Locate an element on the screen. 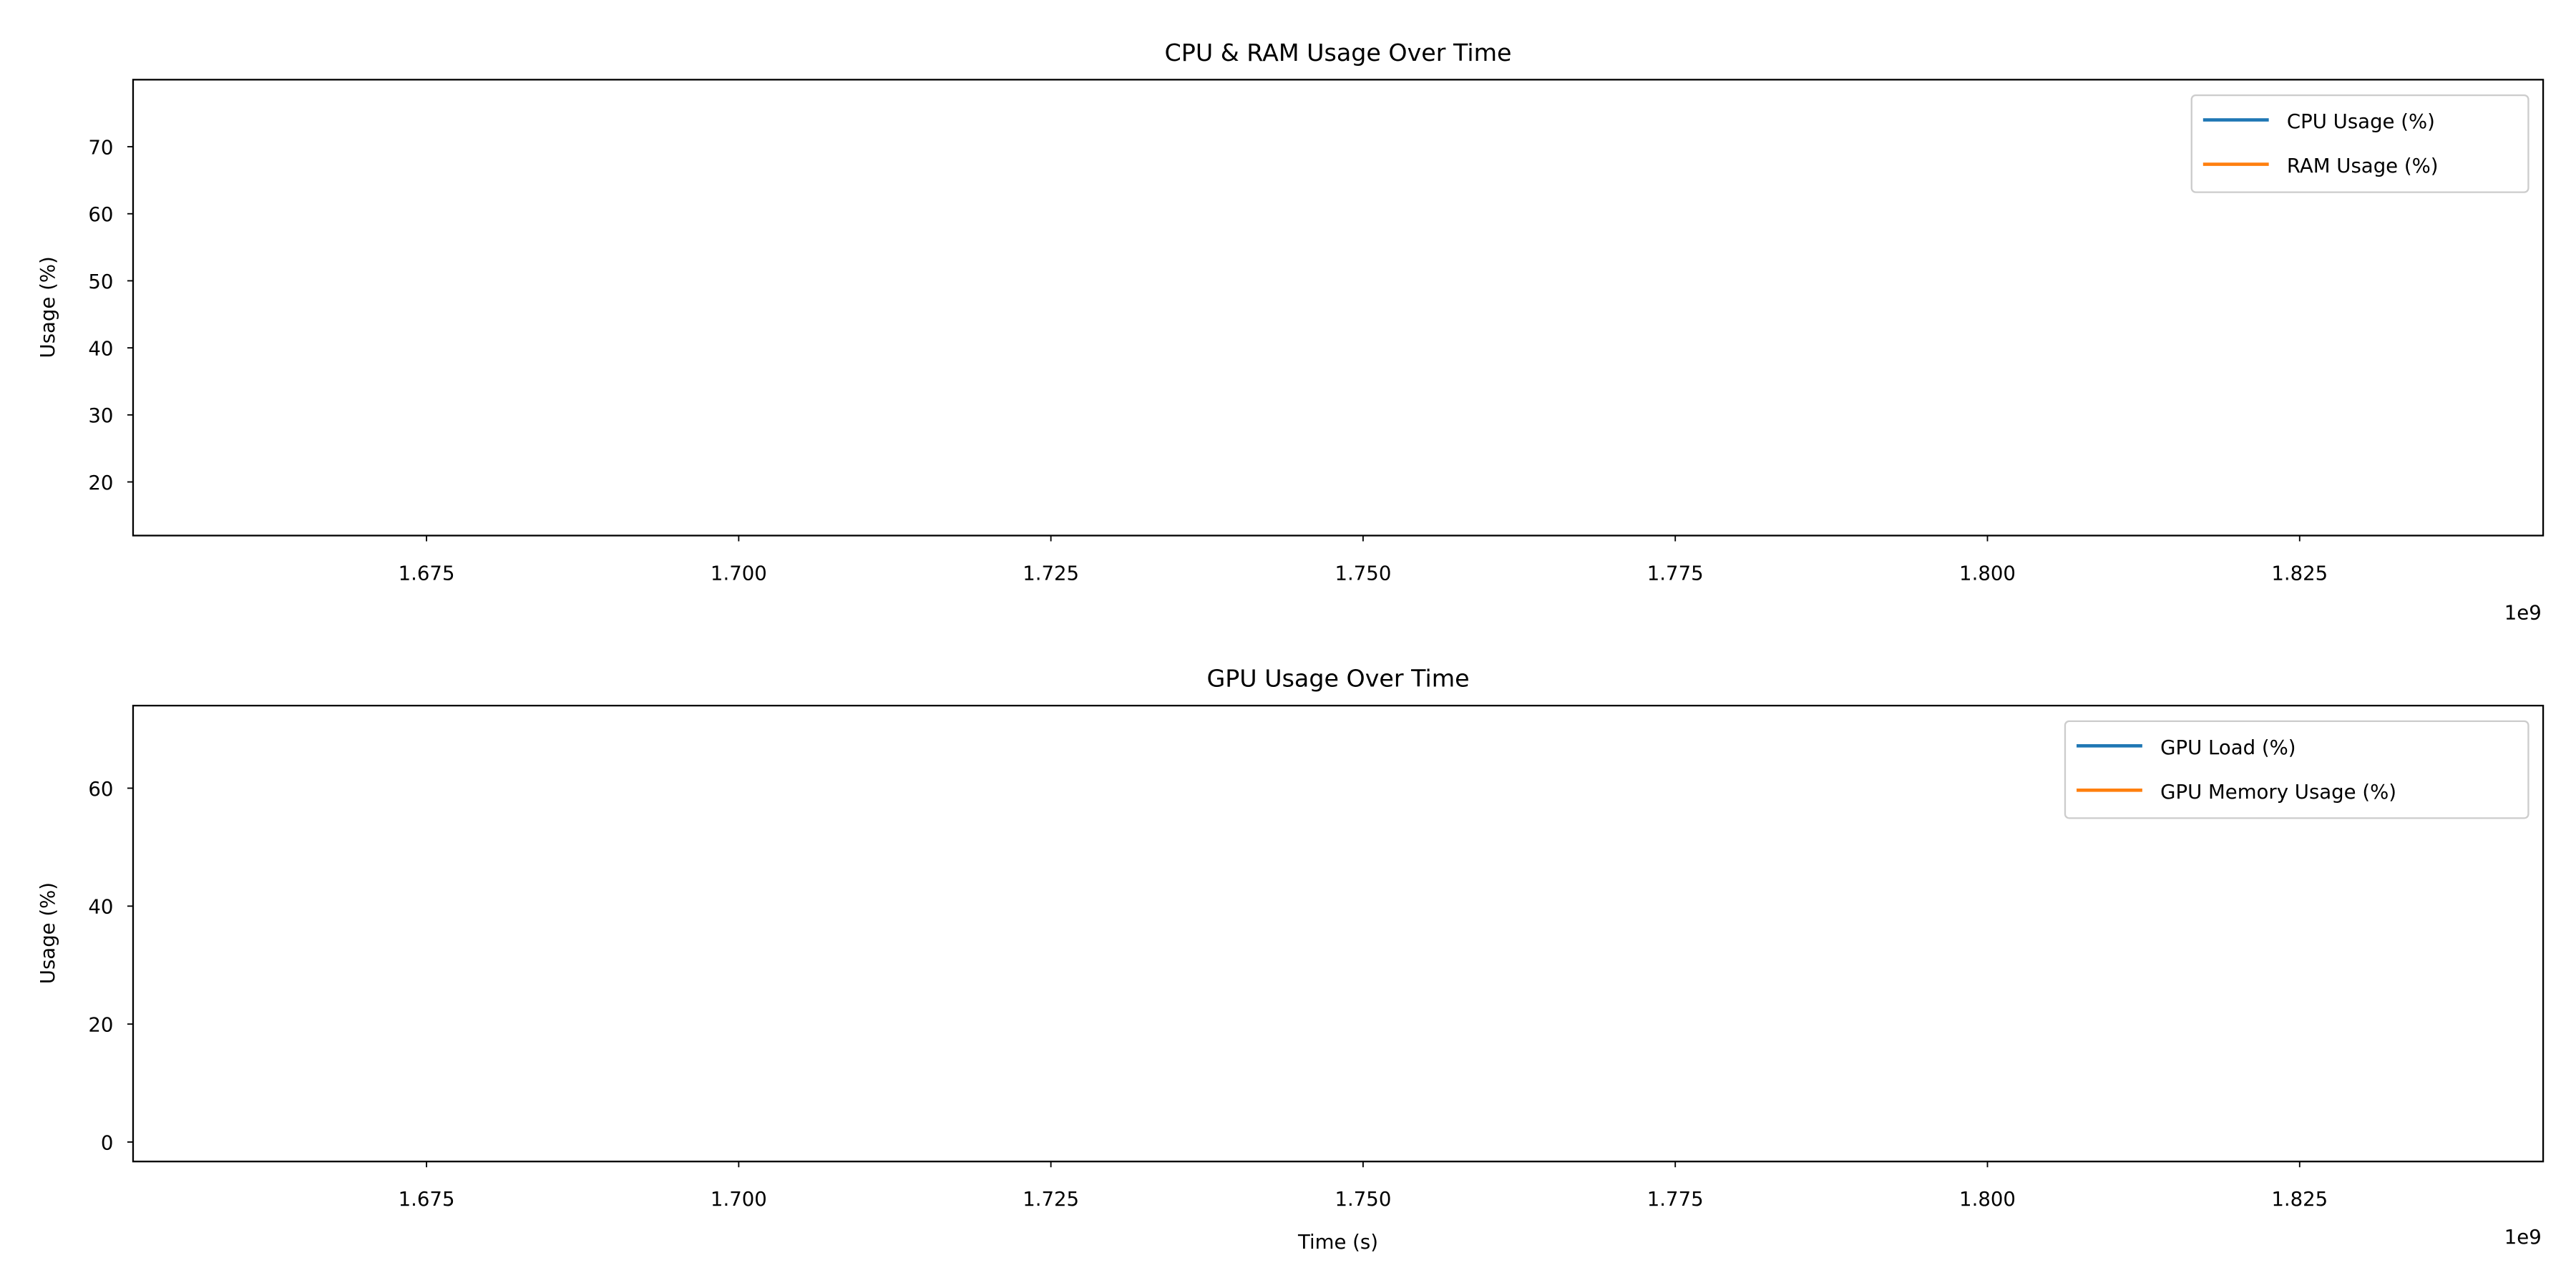  subplot-title: GPU Usage Over Time is located at coordinates (1337, 679).